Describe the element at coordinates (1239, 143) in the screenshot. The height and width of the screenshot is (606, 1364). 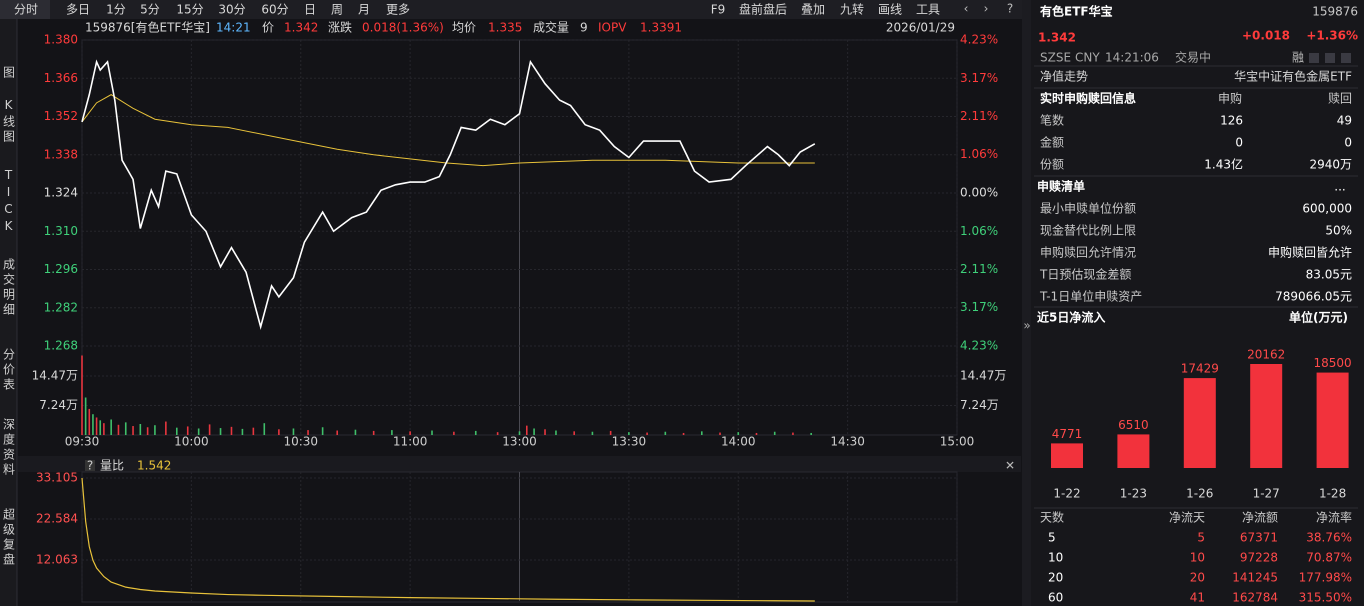
I see `cell: 0` at that location.